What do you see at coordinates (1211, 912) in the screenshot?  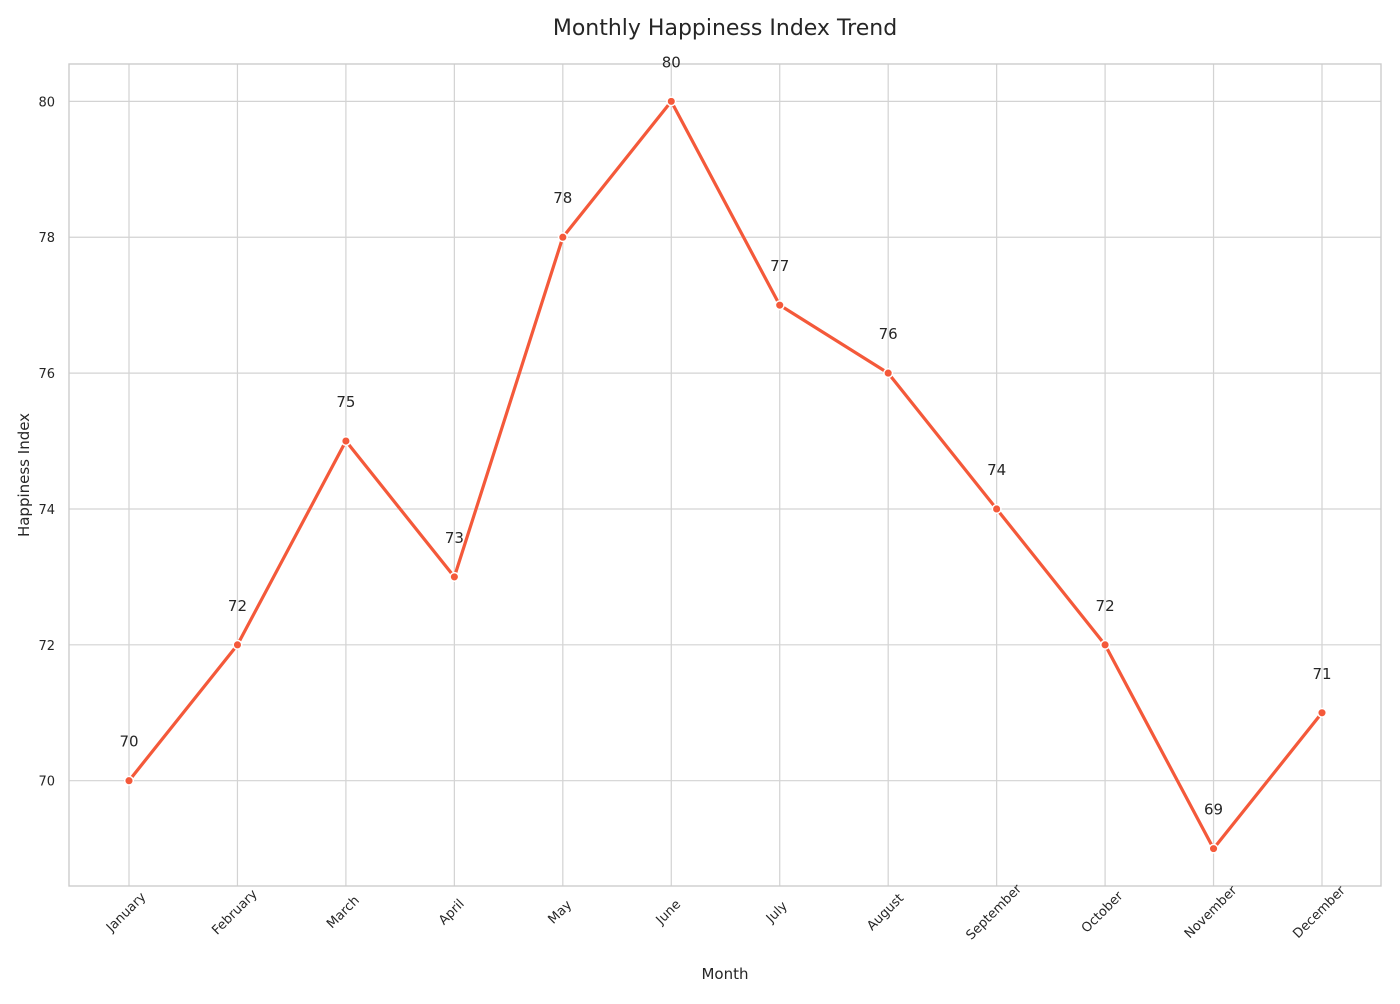 I see `x-tick-label: November` at bounding box center [1211, 912].